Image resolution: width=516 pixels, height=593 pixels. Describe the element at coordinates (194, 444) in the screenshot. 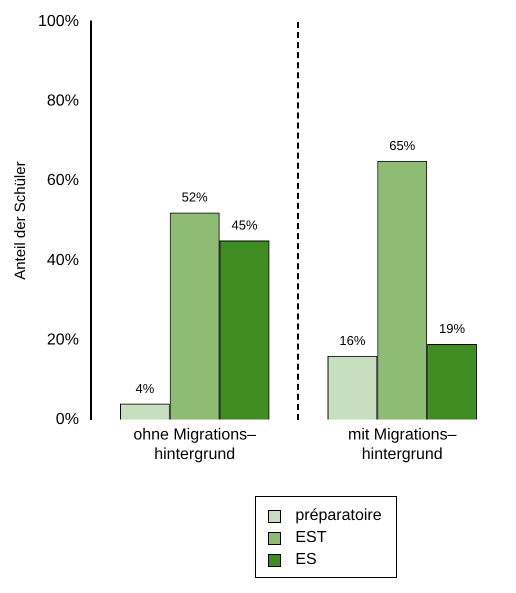

I see `x-tick-label: ohne Migrations– hintergrund` at that location.